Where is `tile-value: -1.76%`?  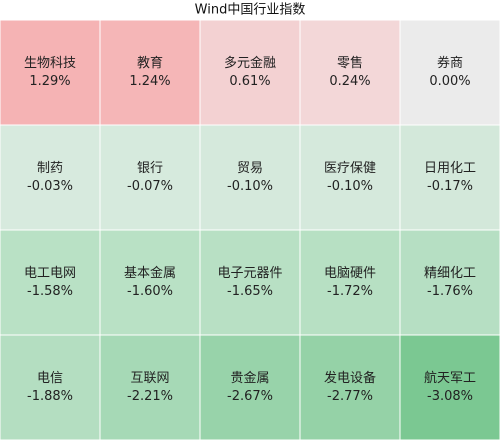
tile-value: -1.76% is located at coordinates (450, 291).